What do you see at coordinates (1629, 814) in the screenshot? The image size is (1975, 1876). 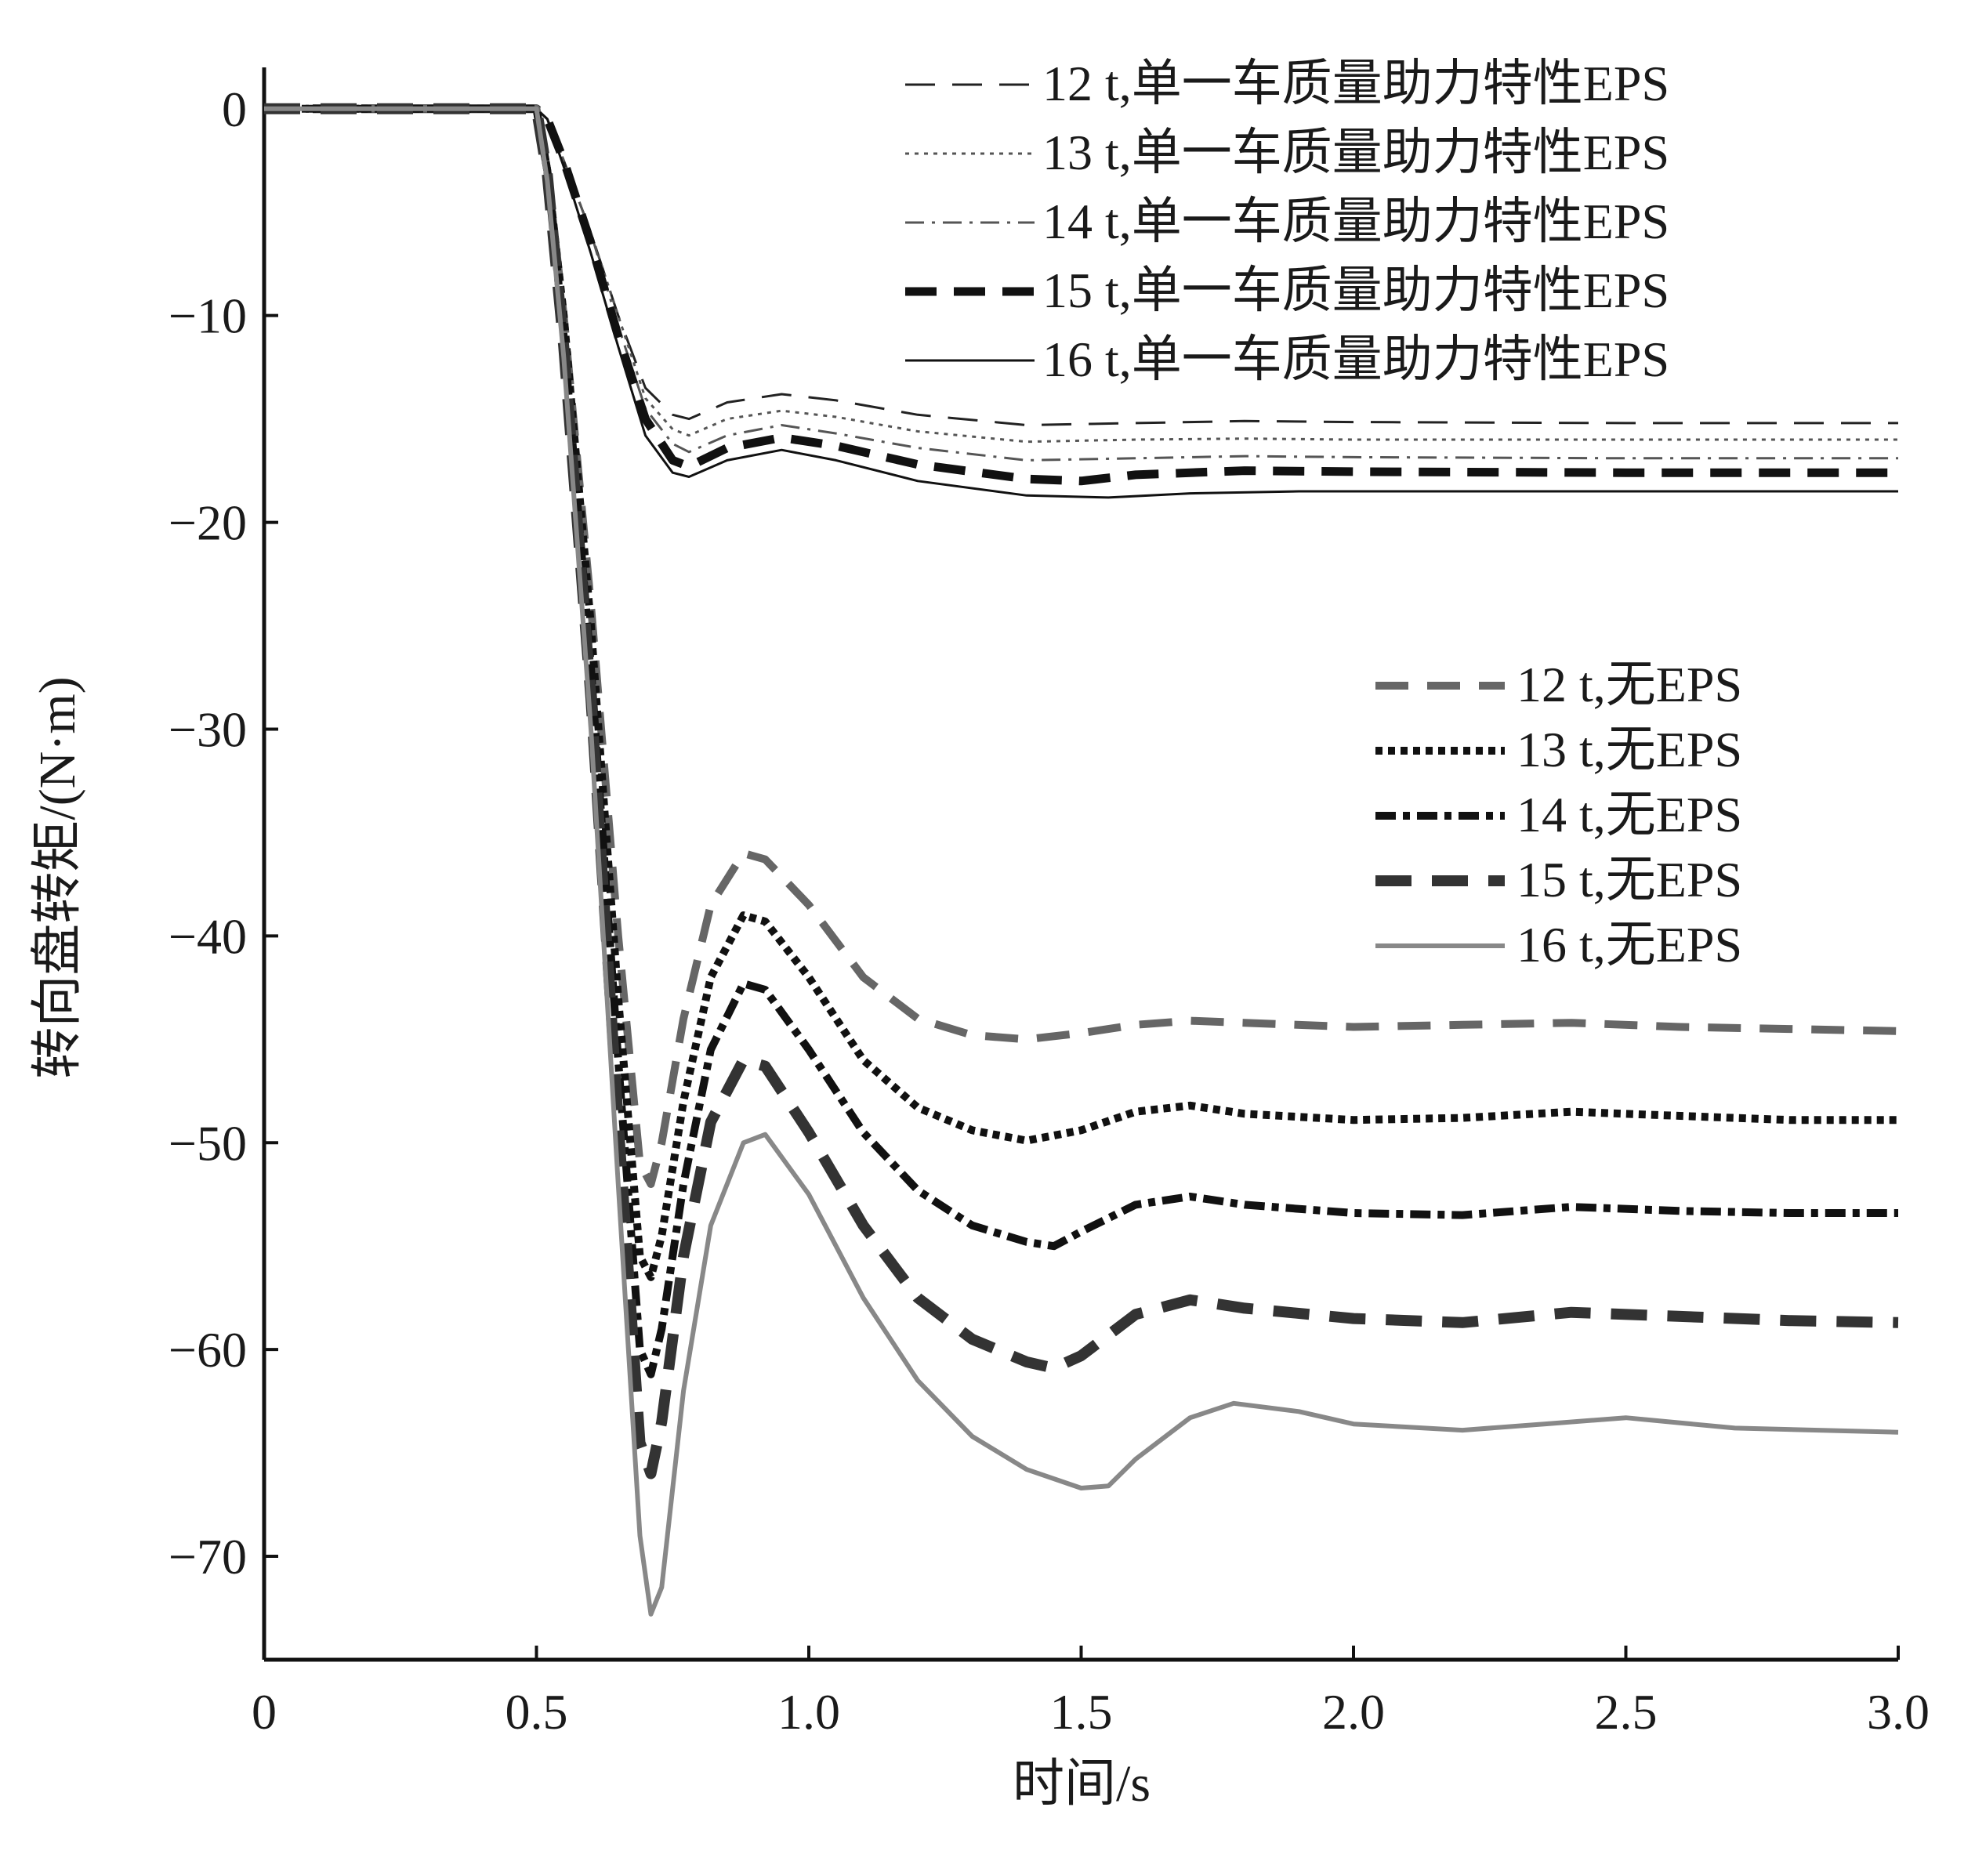 I see `legend-label: 14 t,无EPS` at bounding box center [1629, 814].